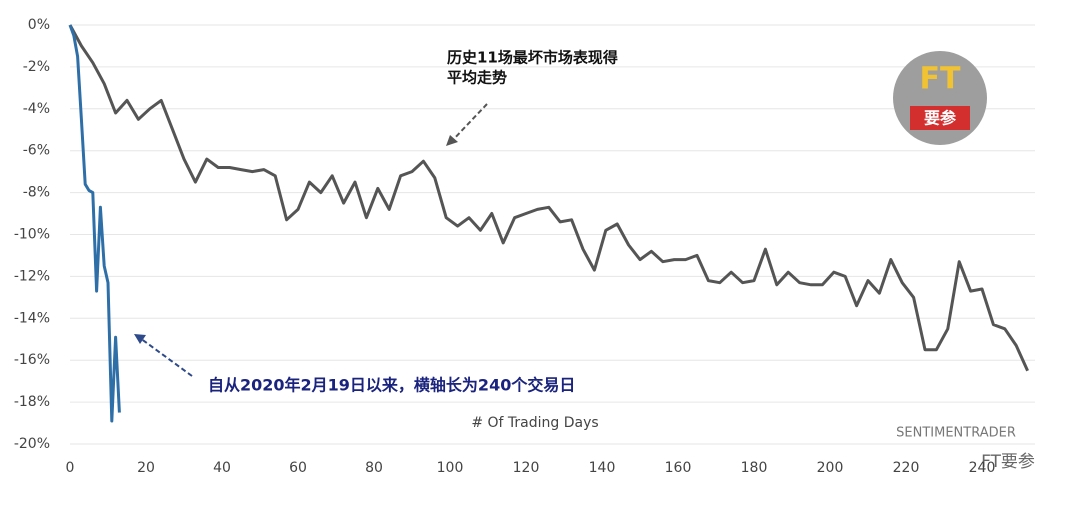 This screenshot has height=507, width=1080. What do you see at coordinates (477, 78) in the screenshot?
I see `annotation: 平均走势` at bounding box center [477, 78].